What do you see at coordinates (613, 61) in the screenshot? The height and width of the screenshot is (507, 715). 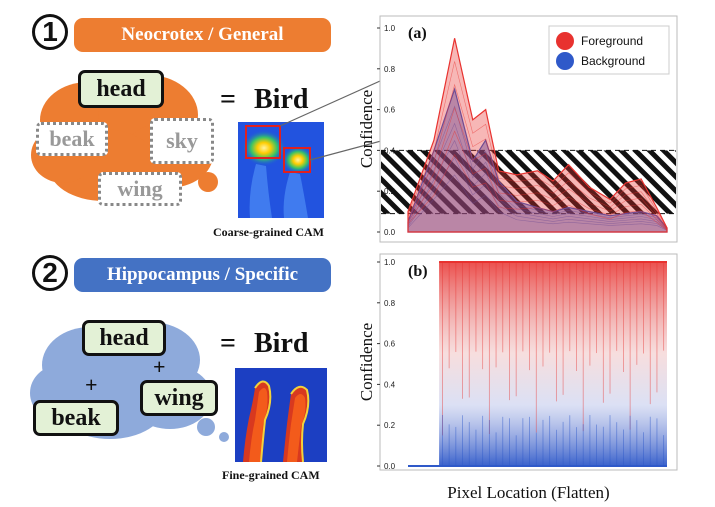 I see `background-legend-label: Background` at bounding box center [613, 61].